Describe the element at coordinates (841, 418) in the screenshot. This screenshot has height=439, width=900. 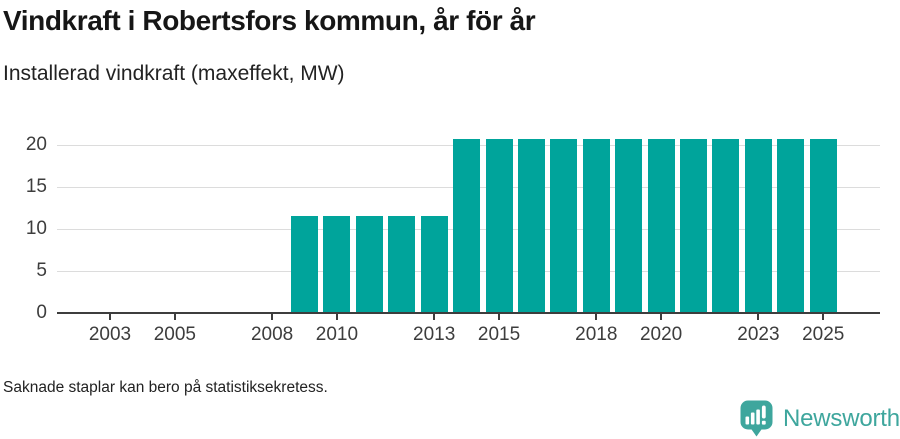
I see `brand-name: Newsworthy` at that location.